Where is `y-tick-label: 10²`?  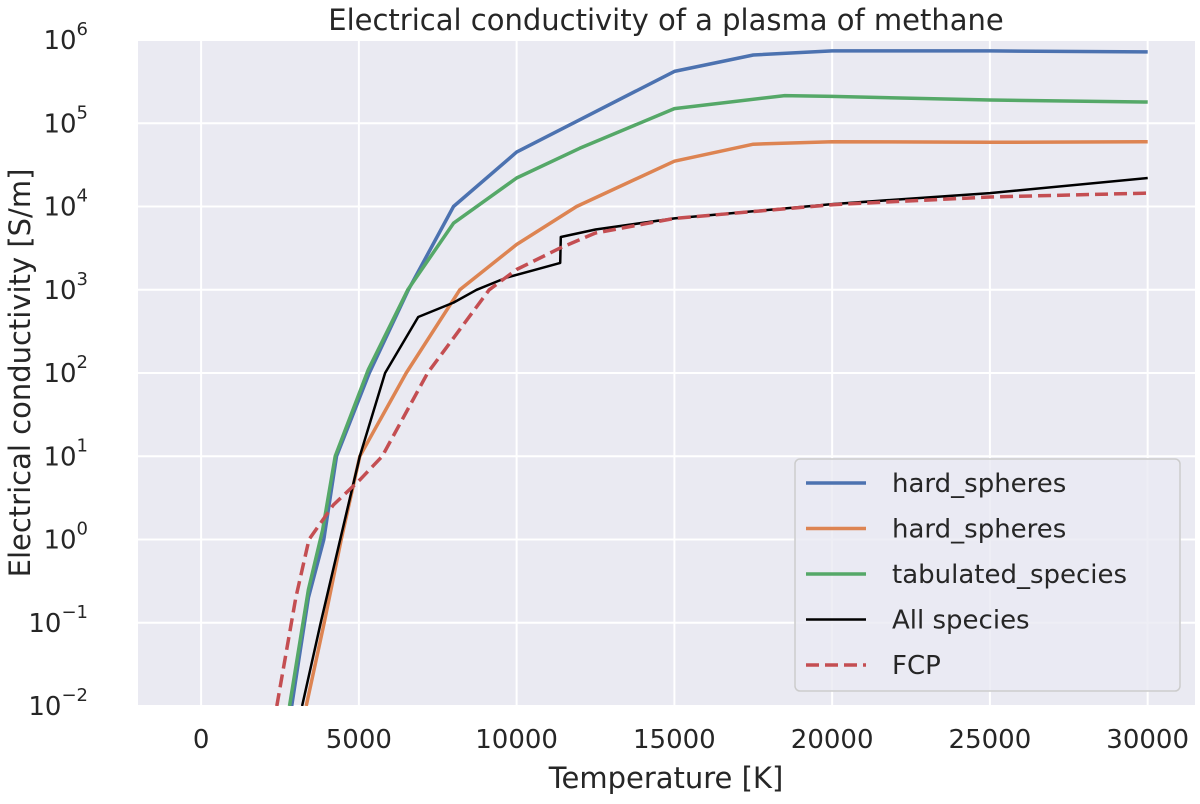 y-tick-label: 10² is located at coordinates (65, 370).